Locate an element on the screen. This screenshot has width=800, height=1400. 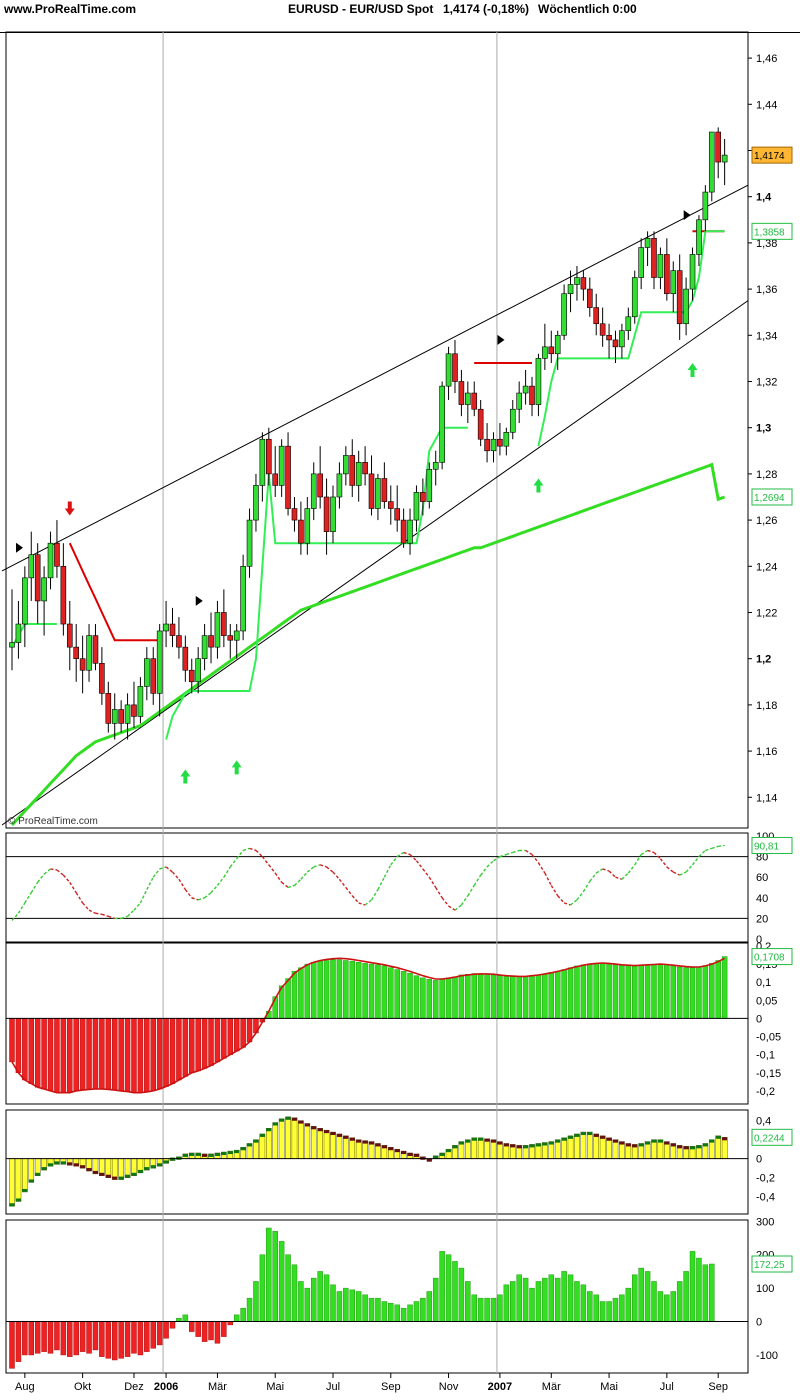
site-label: www.ProRealTime.com is located at coordinates (69, 9).